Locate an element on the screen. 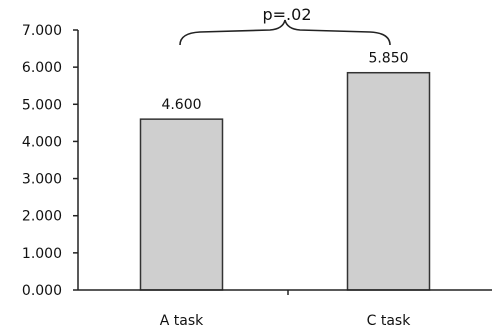 This screenshot has width=496, height=331. y-tick-label: 1.000 is located at coordinates (42, 254).